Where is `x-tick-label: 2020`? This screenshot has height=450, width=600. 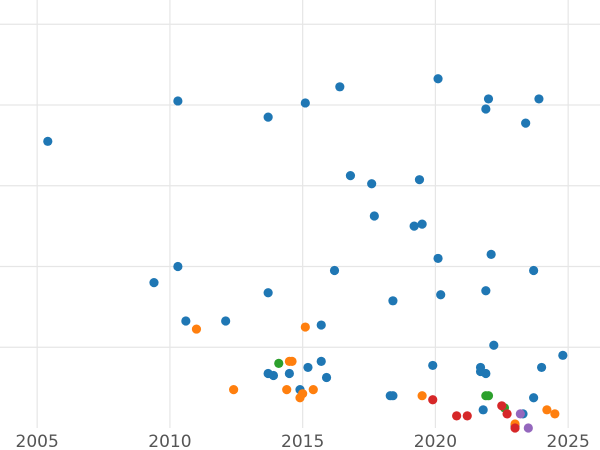 x-tick-label: 2020 is located at coordinates (435, 441).